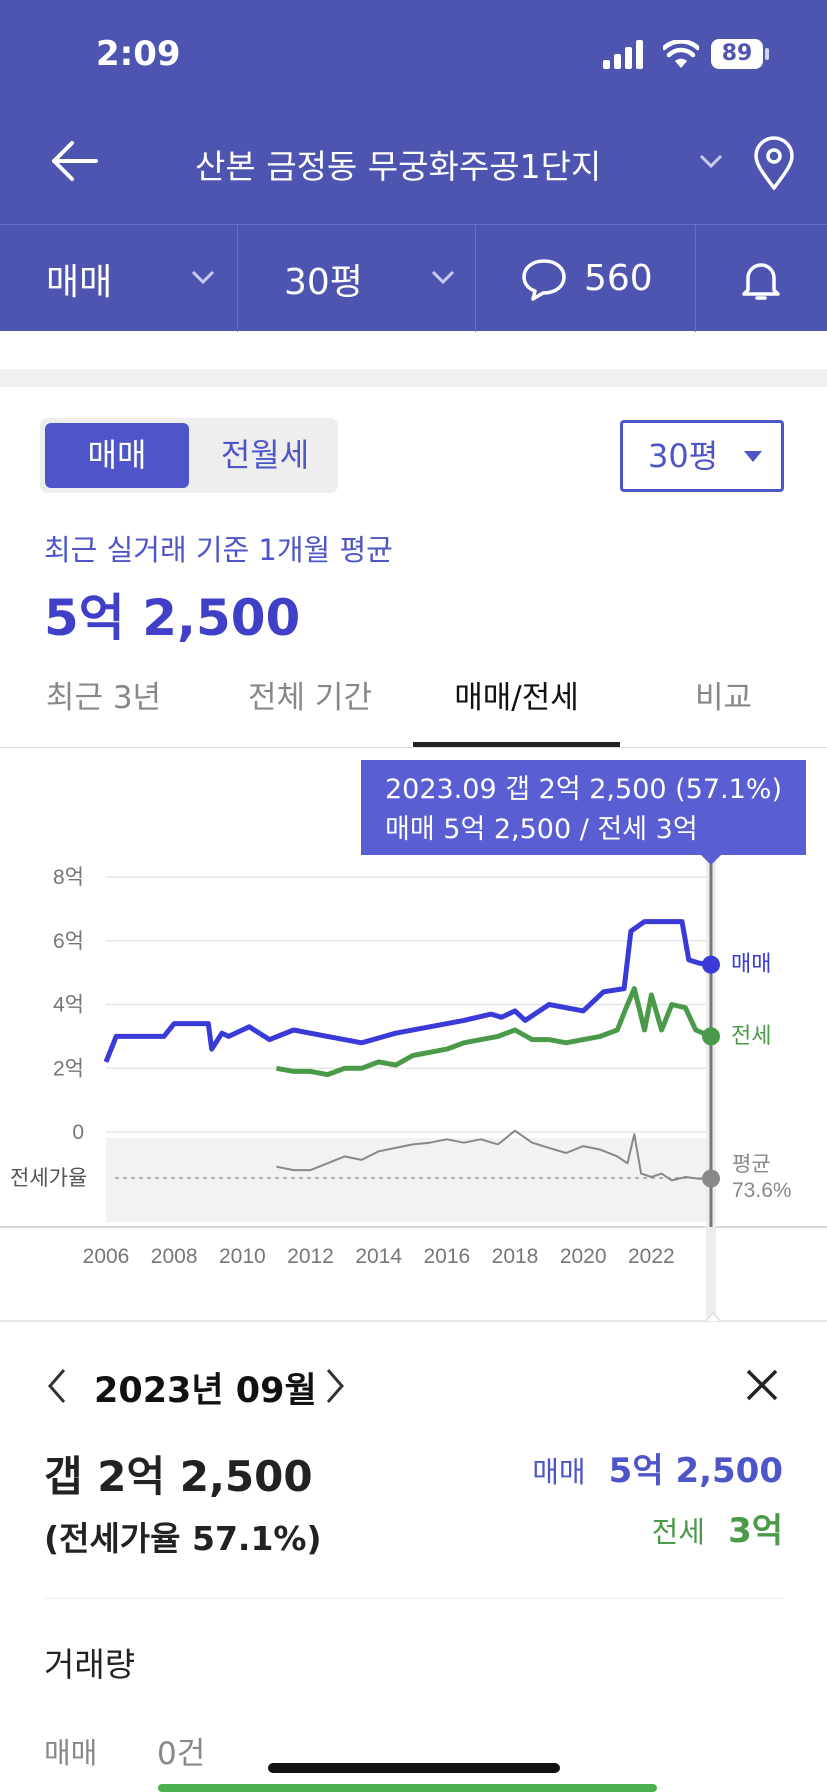  What do you see at coordinates (651, 1256) in the screenshot?
I see `x-tick-label: 2022` at bounding box center [651, 1256].